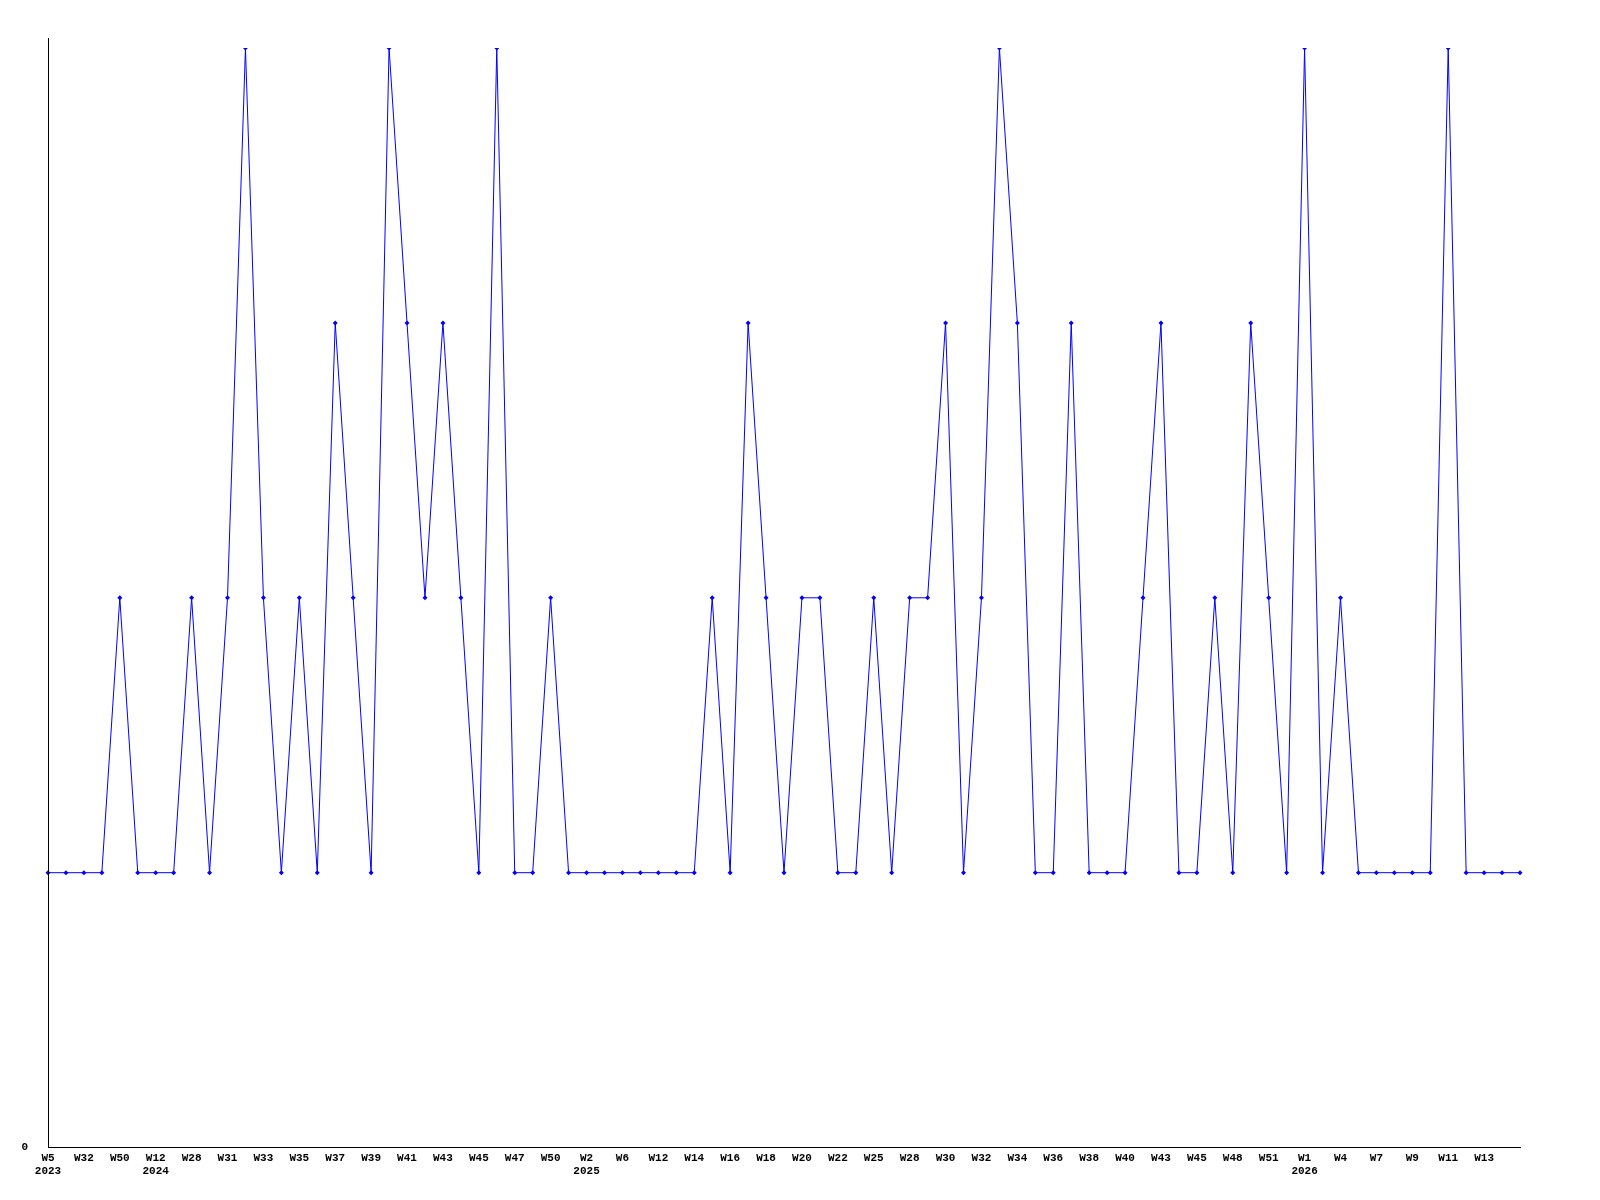 The height and width of the screenshot is (1200, 1600). Describe the element at coordinates (837, 1157) in the screenshot. I see `x-tick-label: W22` at that location.